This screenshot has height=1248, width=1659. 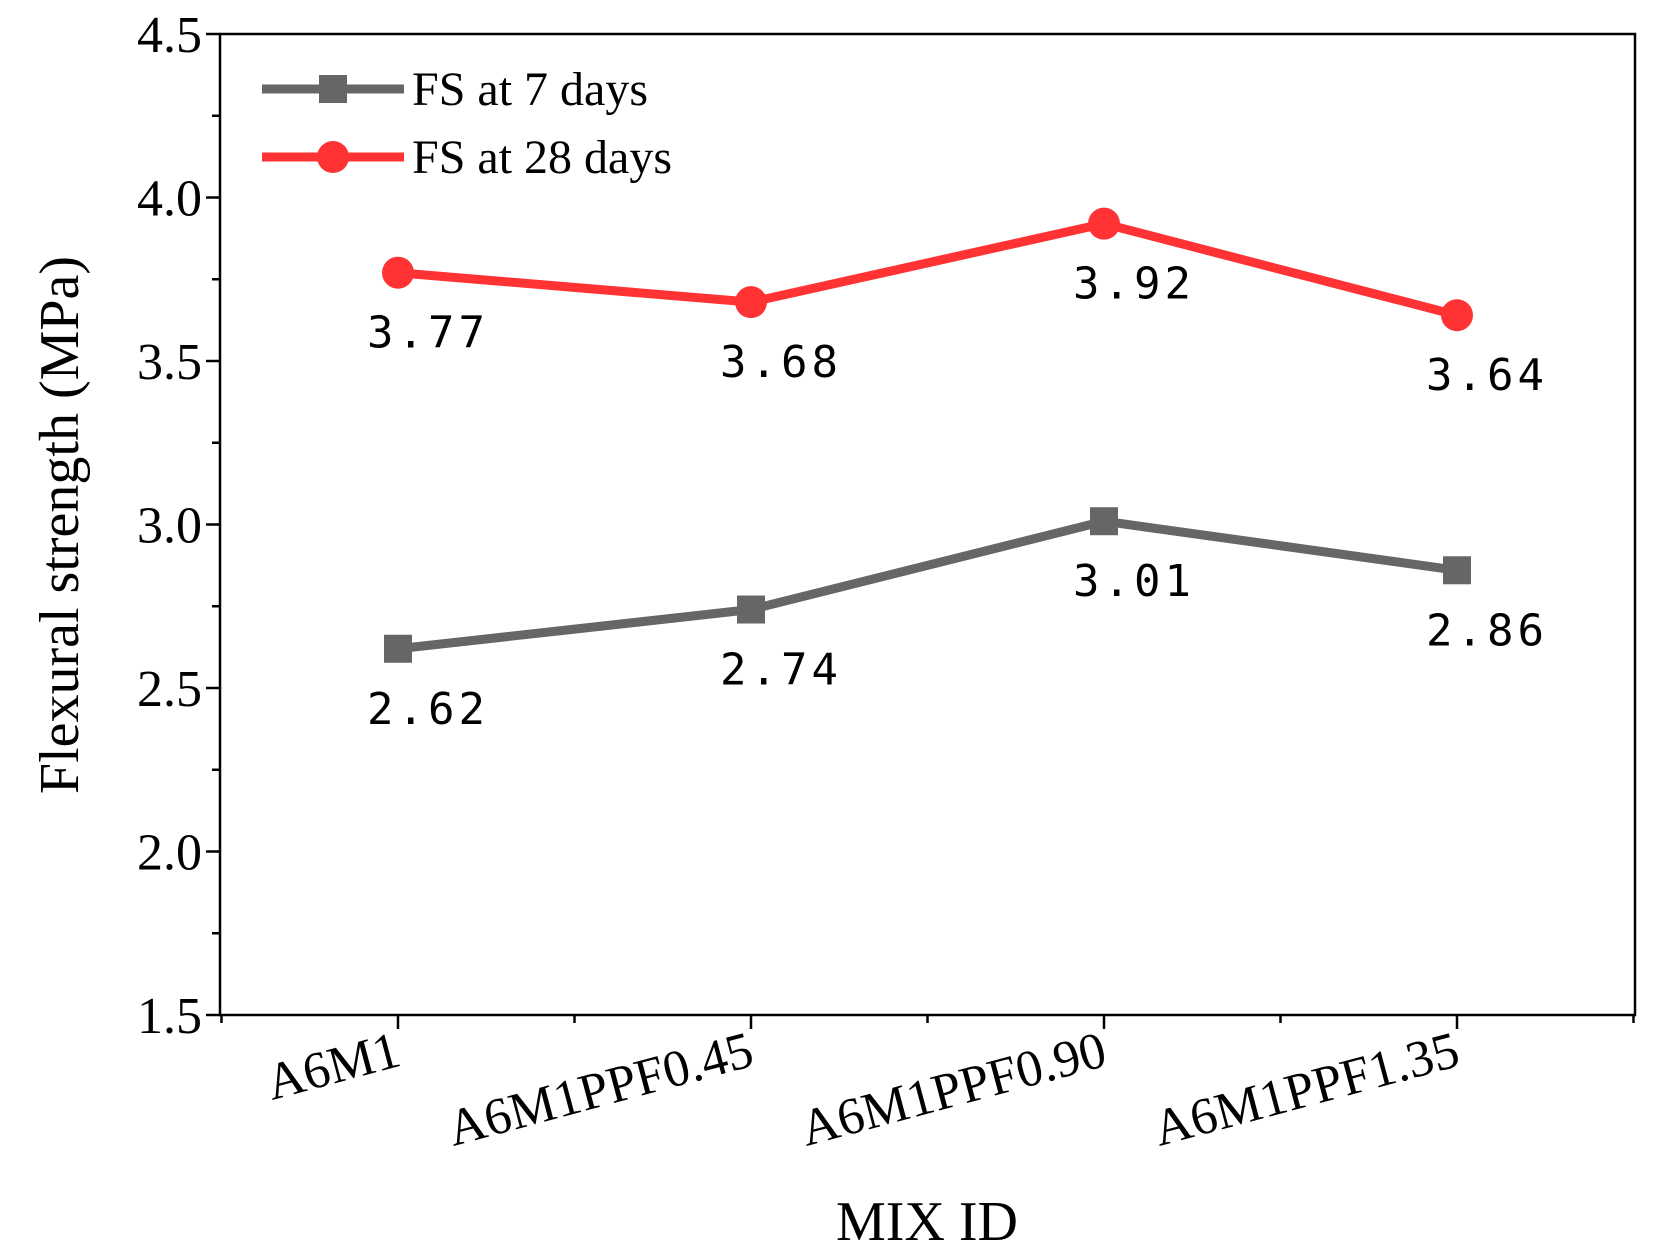 I want to click on x-tick-label: A6M1PPF0.90, so click(x=953, y=1090).